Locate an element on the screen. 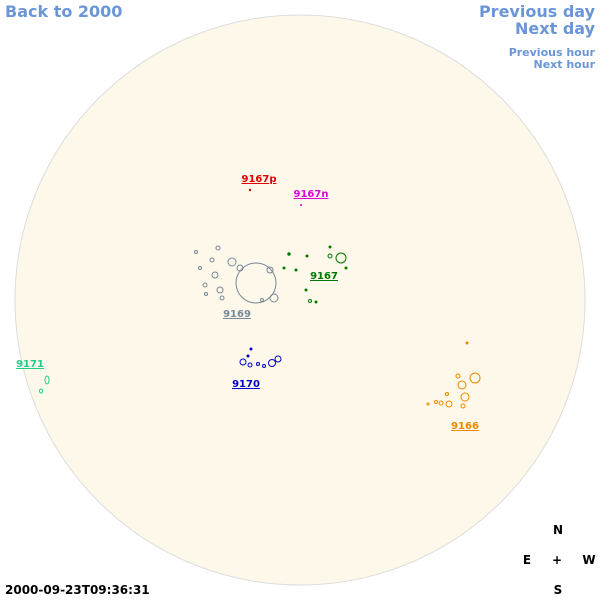 Image resolution: width=600 pixels, height=600 pixels. timestamp: 2000-09-23T09:36:31 is located at coordinates (77, 590).